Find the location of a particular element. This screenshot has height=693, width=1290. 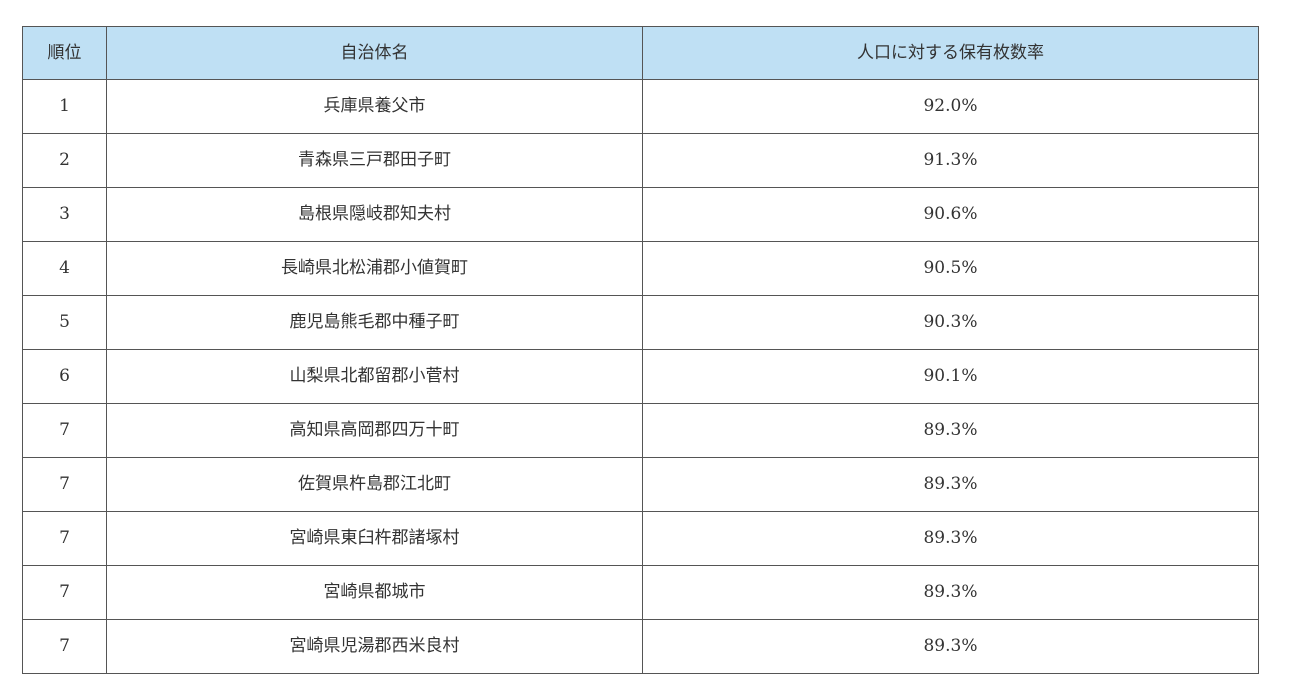

municipality-cell: 兵庫県養父市 is located at coordinates (374, 106).